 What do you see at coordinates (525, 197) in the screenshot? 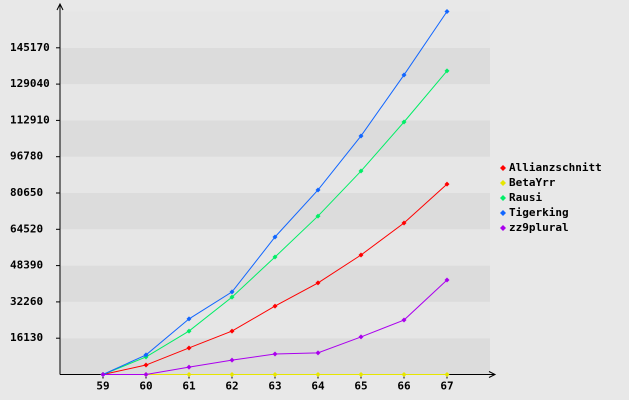
I see `legend-label: Rausi` at bounding box center [525, 197].